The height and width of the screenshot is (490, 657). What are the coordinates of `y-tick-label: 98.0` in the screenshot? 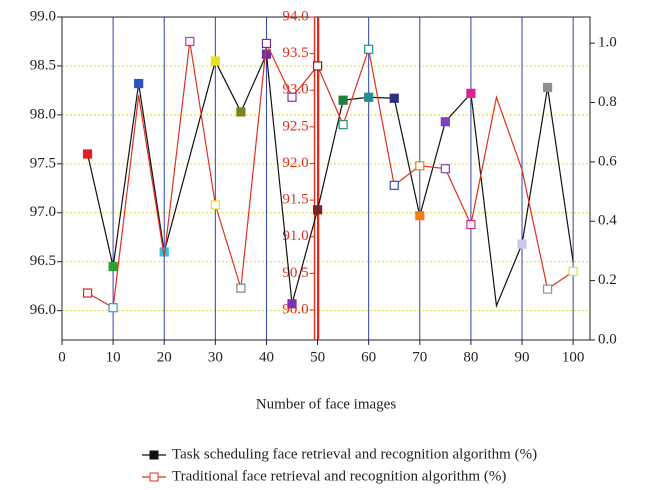 It's located at (43, 114).